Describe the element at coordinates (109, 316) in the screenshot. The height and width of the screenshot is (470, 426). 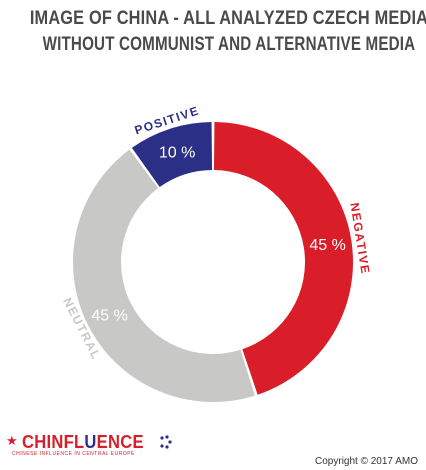
I see `slice-value-neutral: 45 %` at that location.